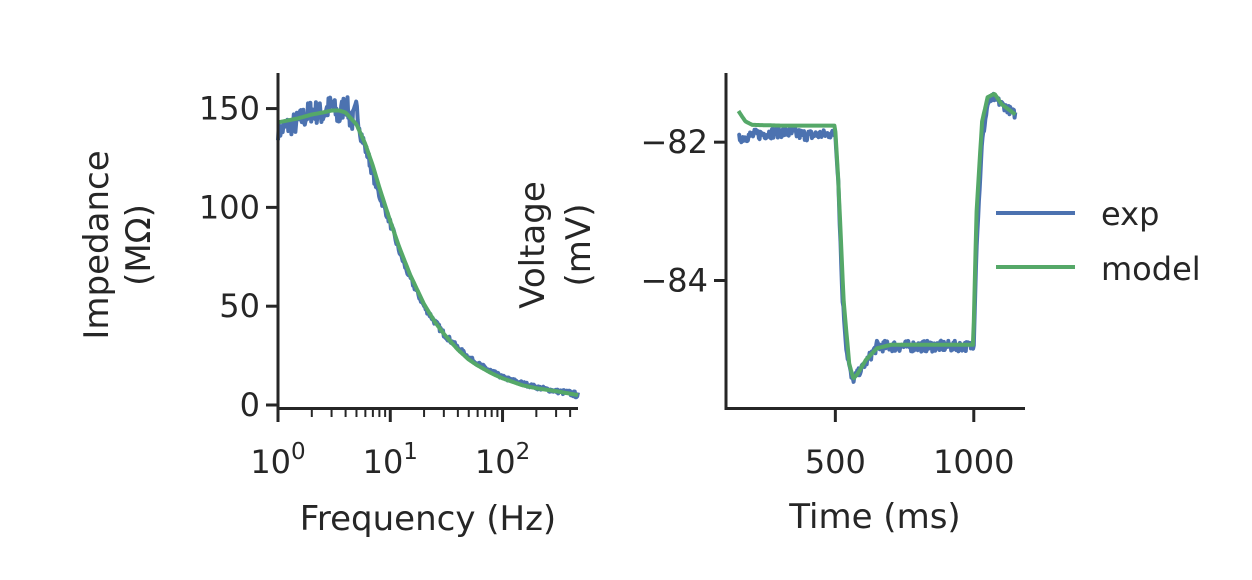 The width and height of the screenshot is (1252, 580). Describe the element at coordinates (579, 245) in the screenshot. I see `voltage-y-axis-unit: (mV)` at that location.